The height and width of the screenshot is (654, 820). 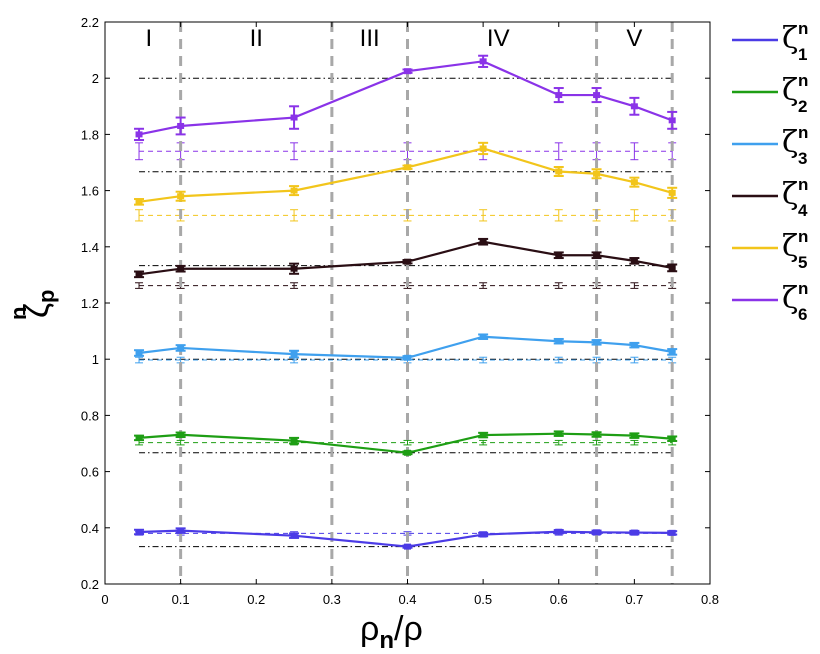 I want to click on y-tick-label: 0.6, so click(x=90, y=472).